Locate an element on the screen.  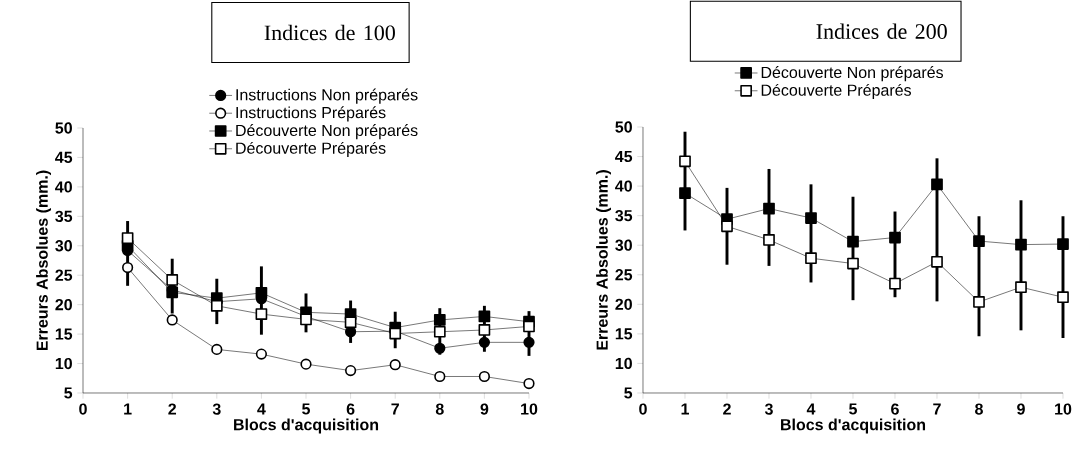
legend-label: Instructions Préparés is located at coordinates (311, 114).